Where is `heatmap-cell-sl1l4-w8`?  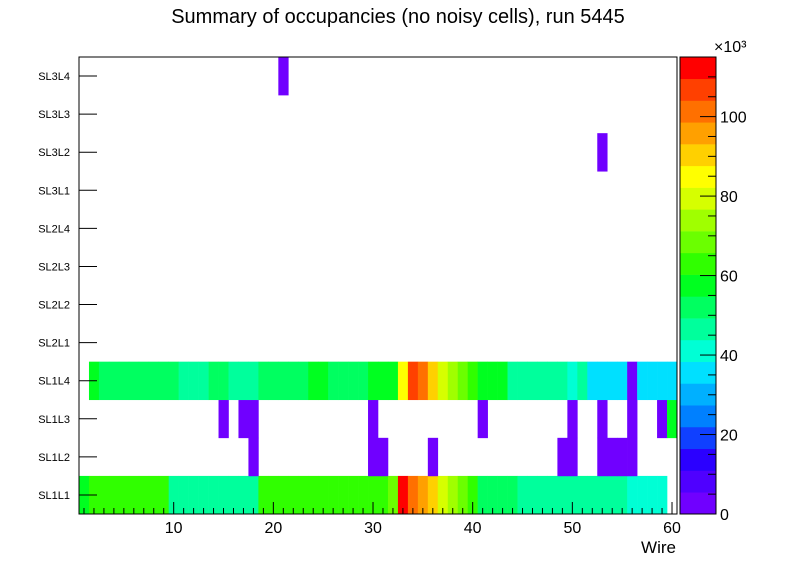
heatmap-cell-sl1l4-w8 is located at coordinates (154, 381).